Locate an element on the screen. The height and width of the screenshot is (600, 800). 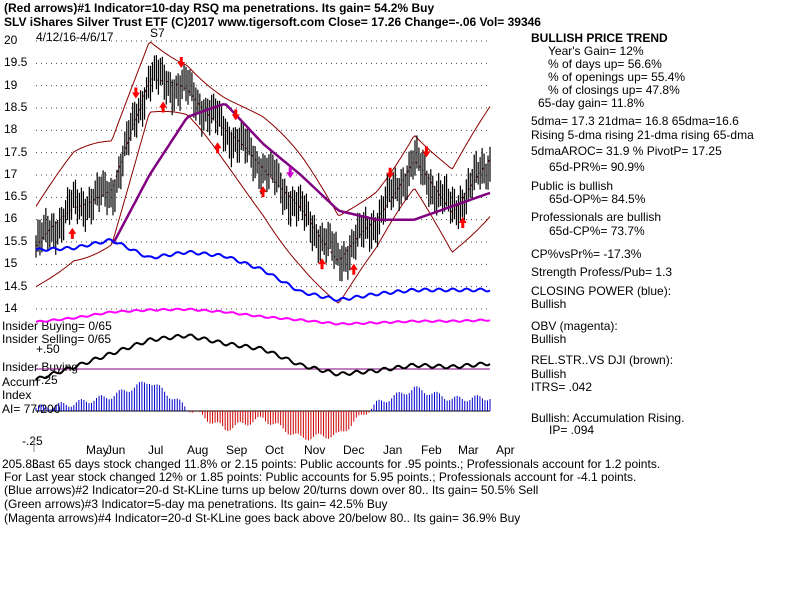
y-tick-label: 16 is located at coordinates (11, 218).